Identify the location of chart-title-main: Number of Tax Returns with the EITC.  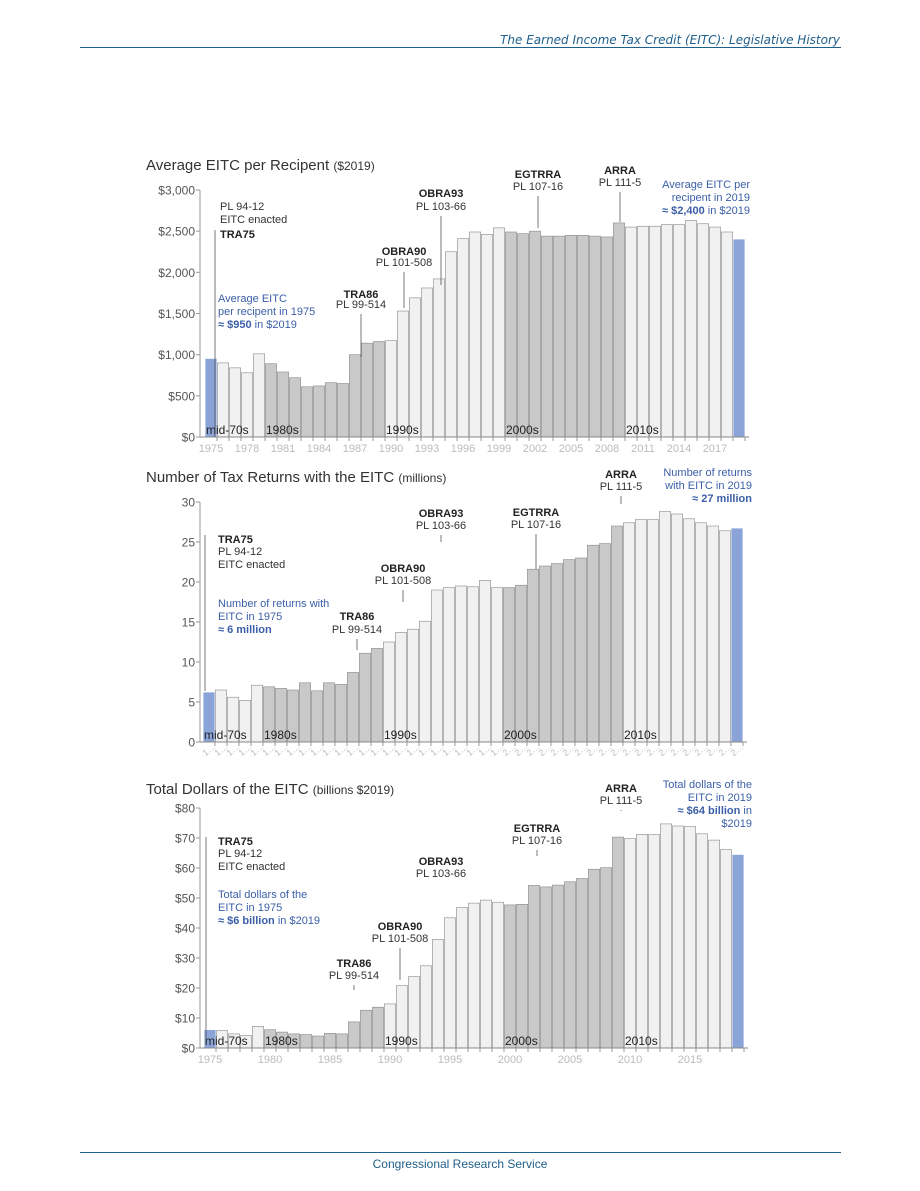
(272, 477).